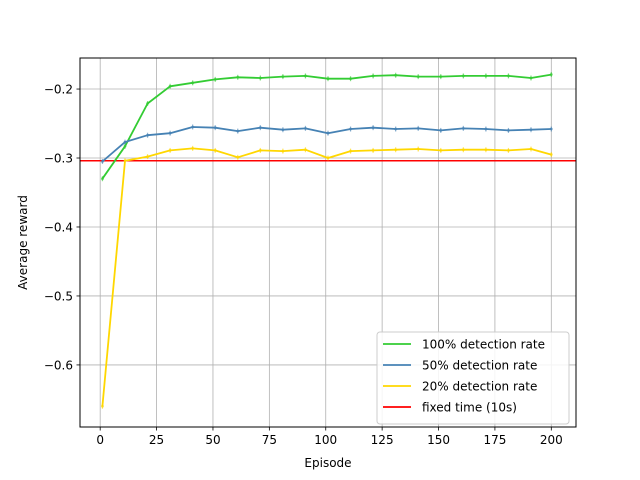 The height and width of the screenshot is (480, 640). Describe the element at coordinates (212, 440) in the screenshot. I see `x-tick-label: 50` at that location.